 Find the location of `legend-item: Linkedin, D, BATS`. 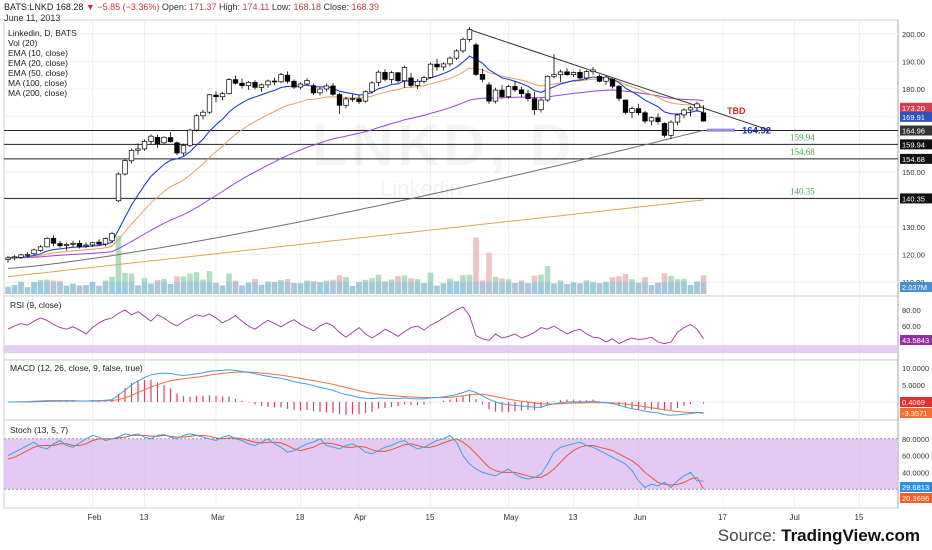

legend-item: Linkedin, D, BATS is located at coordinates (42, 33).